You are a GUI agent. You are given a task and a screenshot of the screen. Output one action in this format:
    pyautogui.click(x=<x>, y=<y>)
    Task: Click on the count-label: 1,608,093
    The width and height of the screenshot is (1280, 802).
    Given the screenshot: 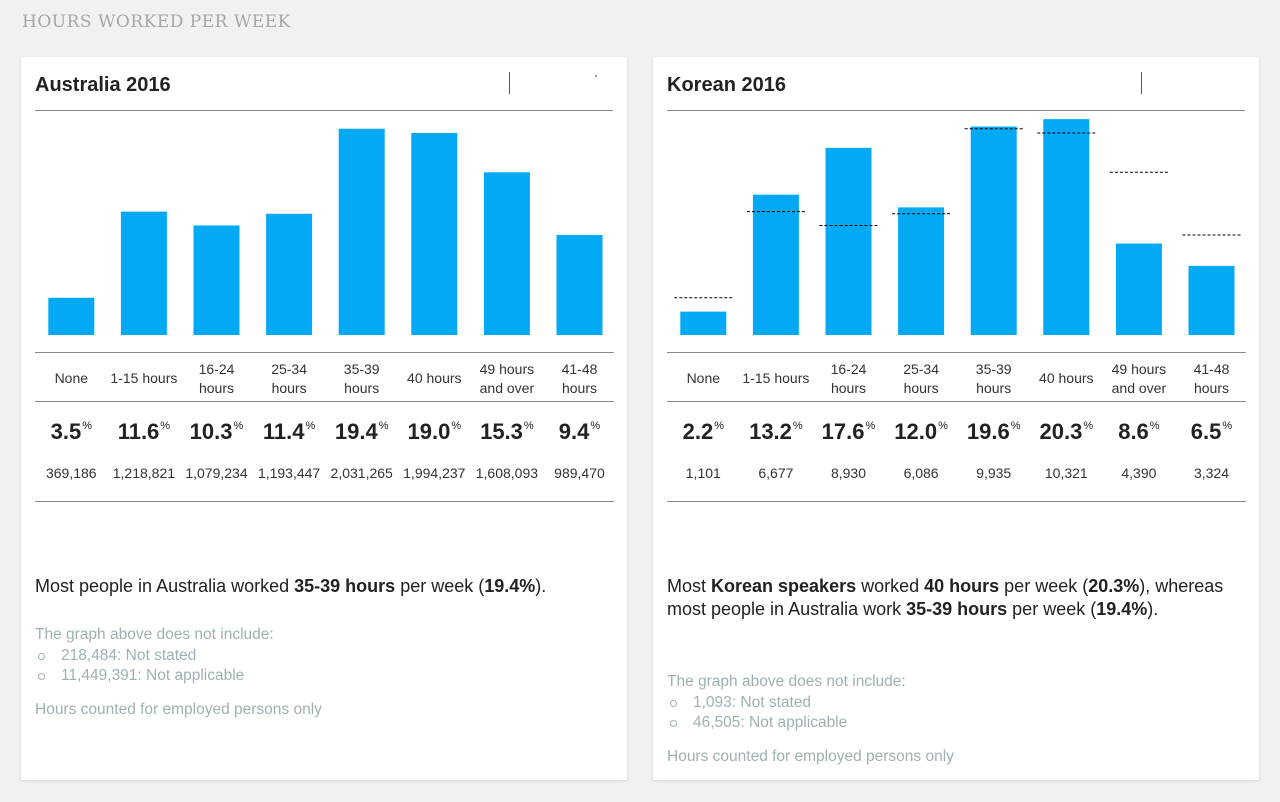 What is the action you would take?
    pyautogui.click(x=507, y=473)
    